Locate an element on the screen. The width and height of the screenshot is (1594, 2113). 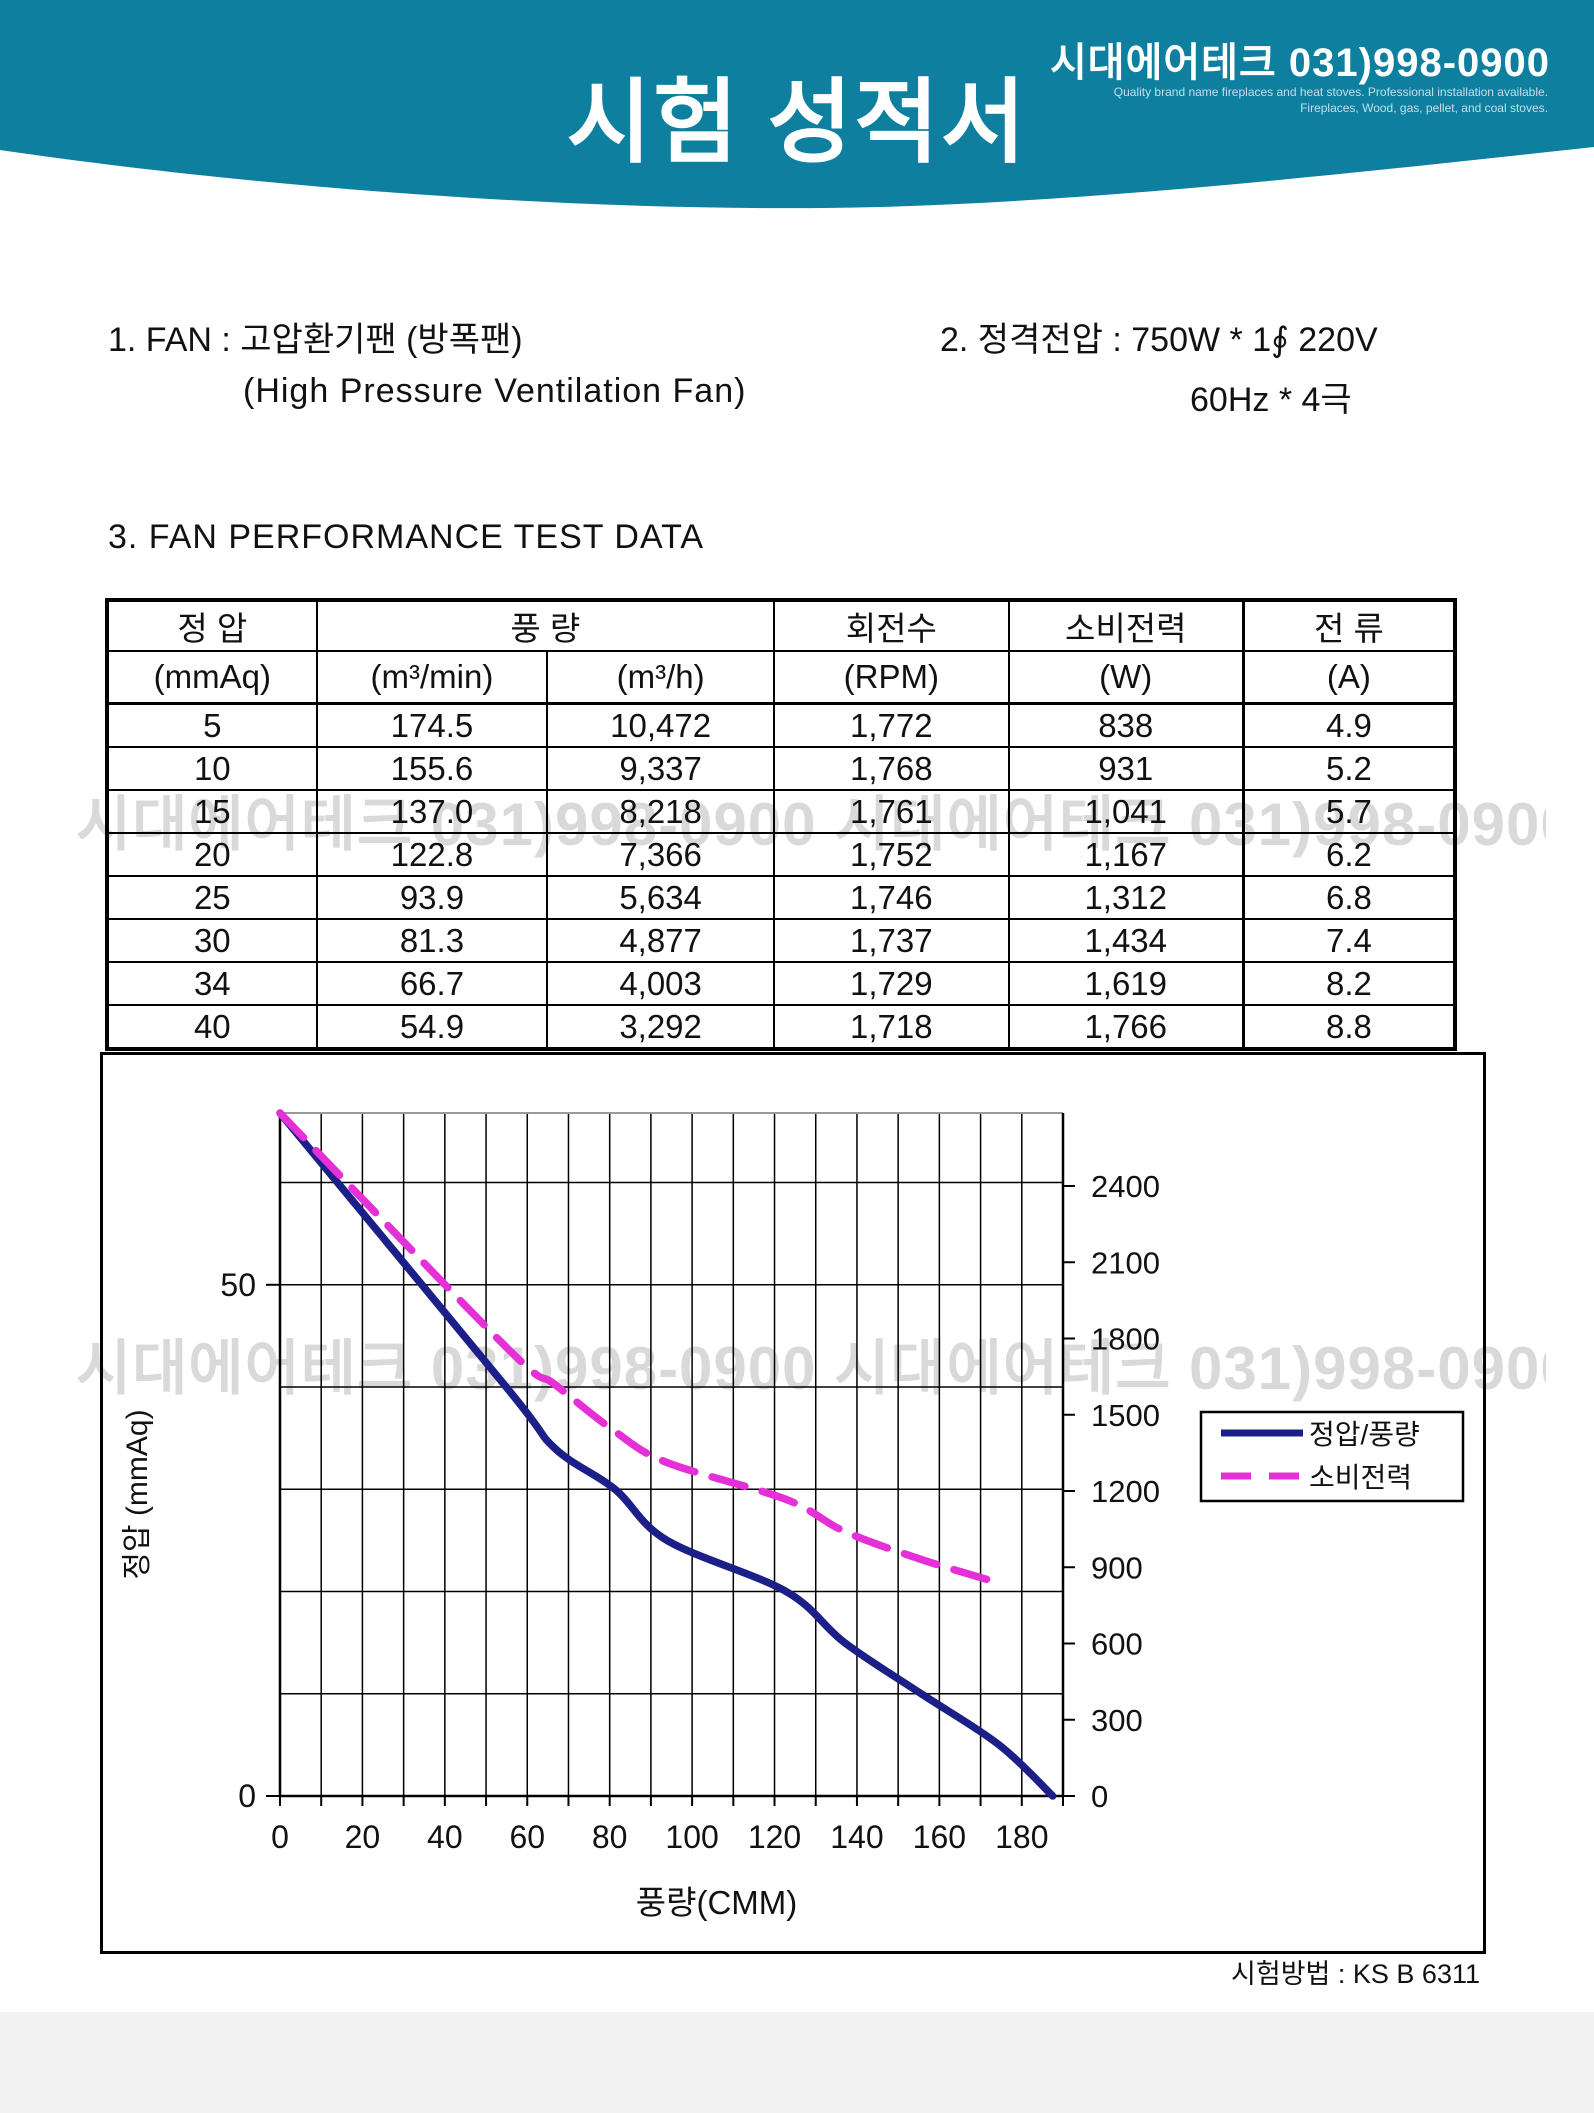
table-header-row-1: 정 압 풍 량 회전수 소비전력 전 류 is located at coordinates (781, 625).